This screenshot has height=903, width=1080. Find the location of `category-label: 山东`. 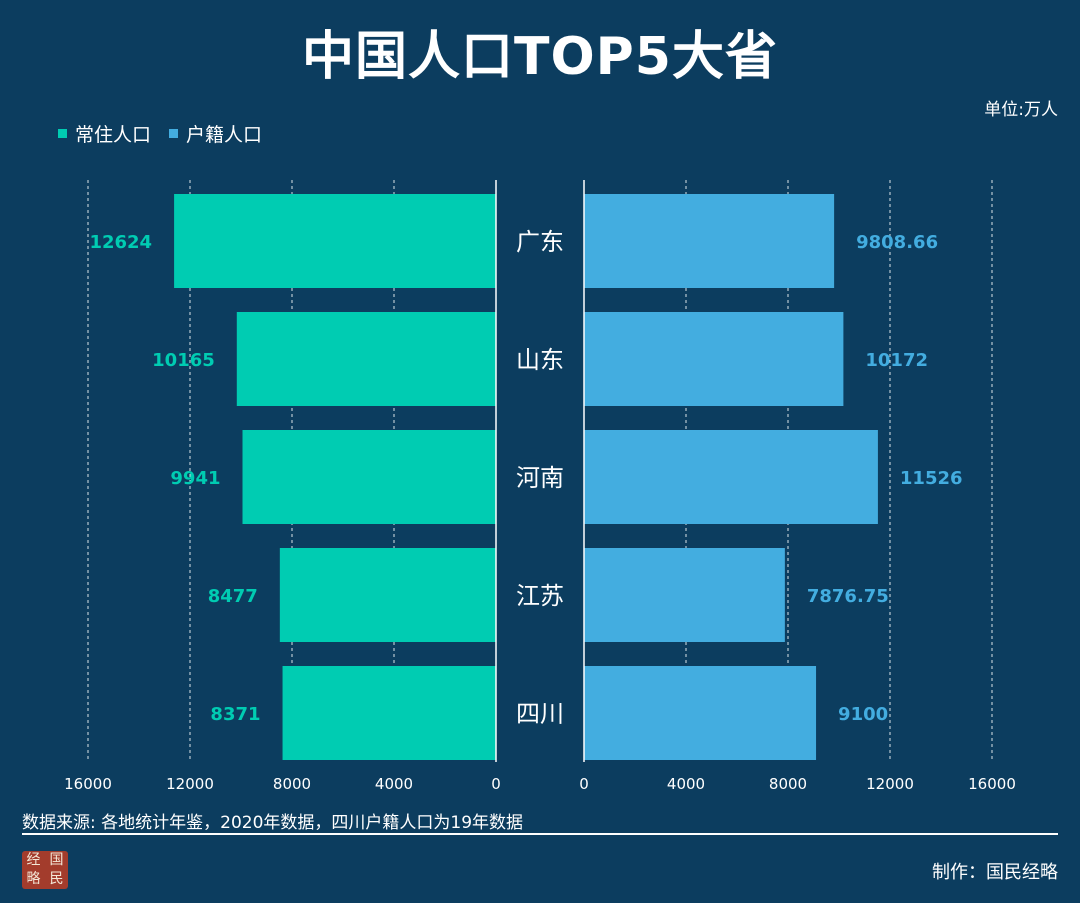

category-label: 山东 is located at coordinates (540, 360).